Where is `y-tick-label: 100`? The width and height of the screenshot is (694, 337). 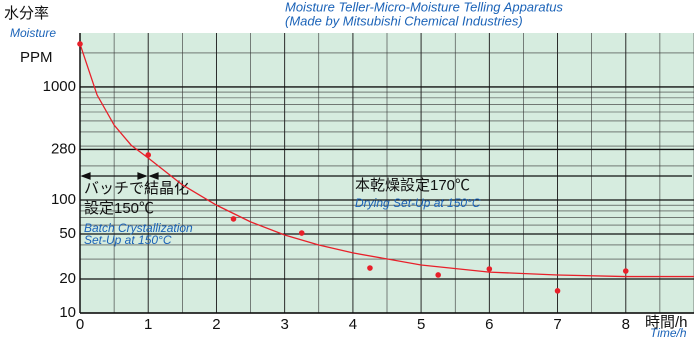
y-tick-label: 100 is located at coordinates (63, 199).